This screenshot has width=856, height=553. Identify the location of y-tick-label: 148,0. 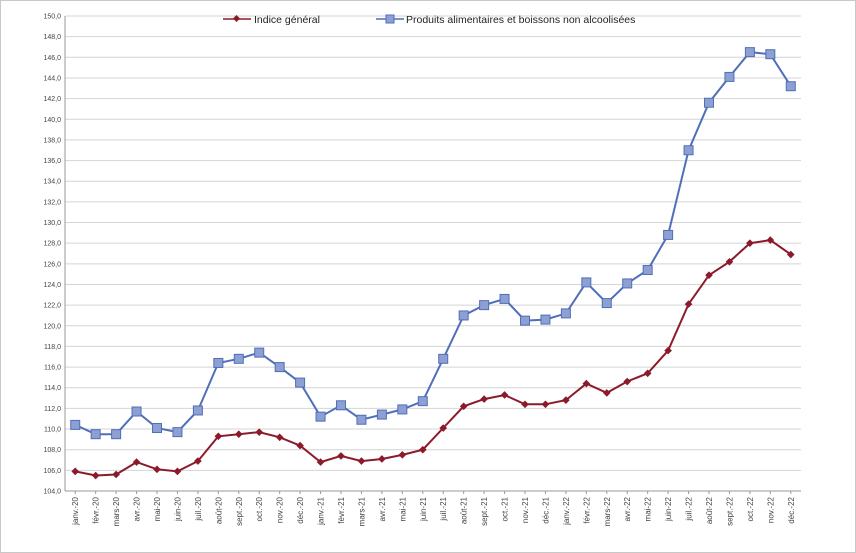
(52, 37).